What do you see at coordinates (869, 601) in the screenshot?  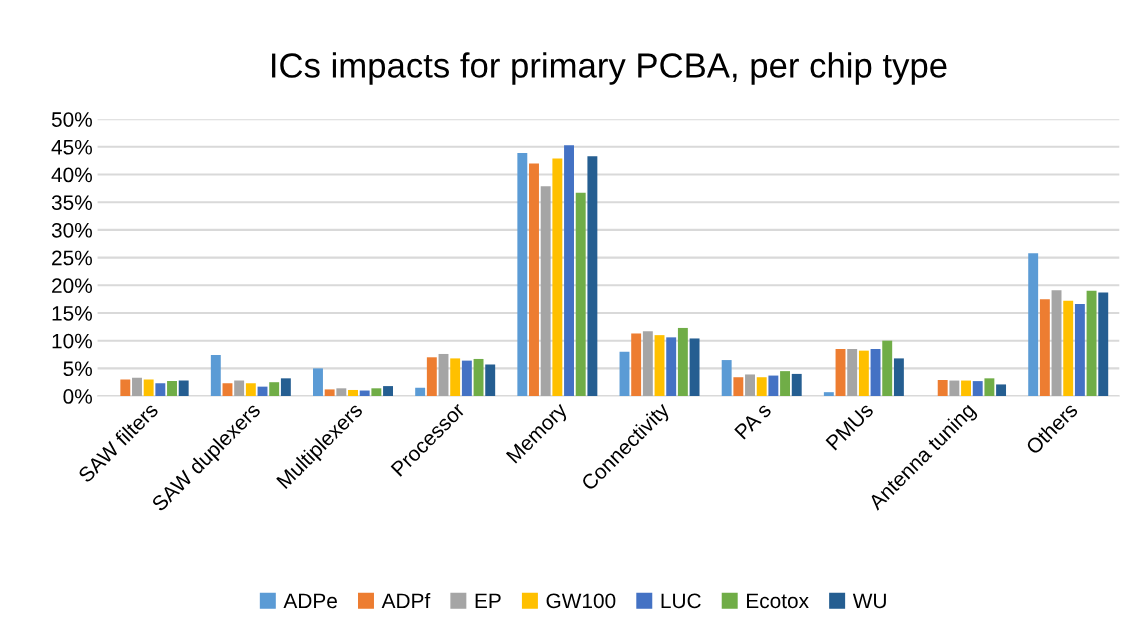 I see `legend-label: WU` at bounding box center [869, 601].